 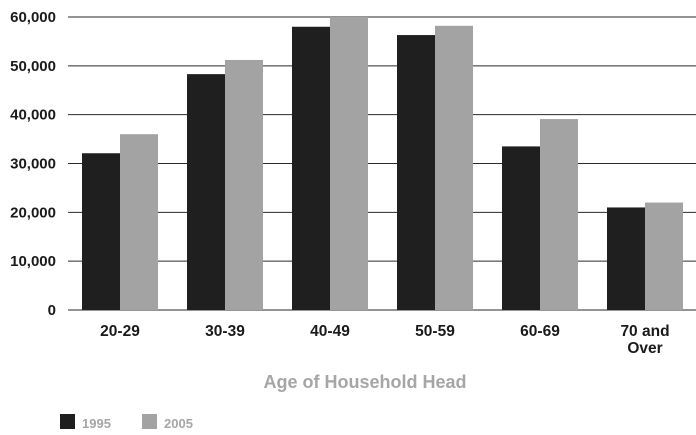 What do you see at coordinates (67, 421) in the screenshot?
I see `legend-swatch-1995` at bounding box center [67, 421].